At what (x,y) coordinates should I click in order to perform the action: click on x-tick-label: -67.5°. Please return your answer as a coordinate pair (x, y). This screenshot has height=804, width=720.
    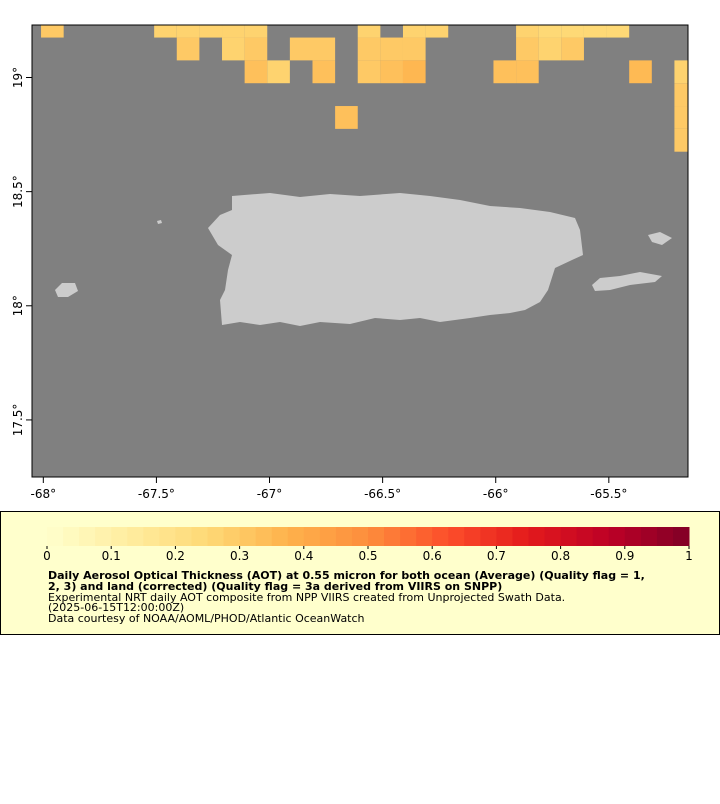
    Looking at the image, I should click on (156, 494).